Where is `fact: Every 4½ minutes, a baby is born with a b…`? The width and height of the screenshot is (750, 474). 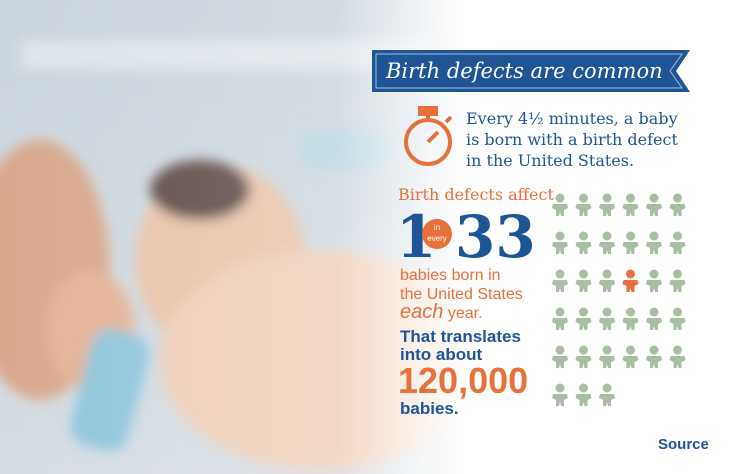
fact: Every 4½ minutes, a baby is born with a b… is located at coordinates (572, 139).